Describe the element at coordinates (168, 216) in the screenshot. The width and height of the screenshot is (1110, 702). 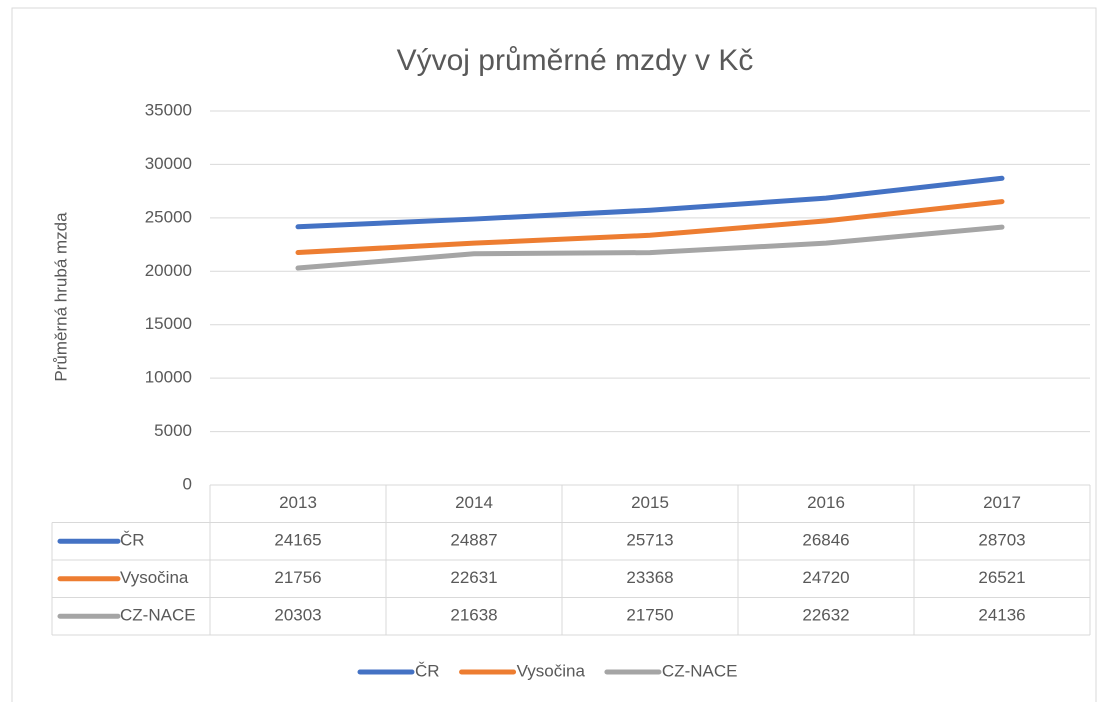
I see `y-tick-label: 25000` at that location.